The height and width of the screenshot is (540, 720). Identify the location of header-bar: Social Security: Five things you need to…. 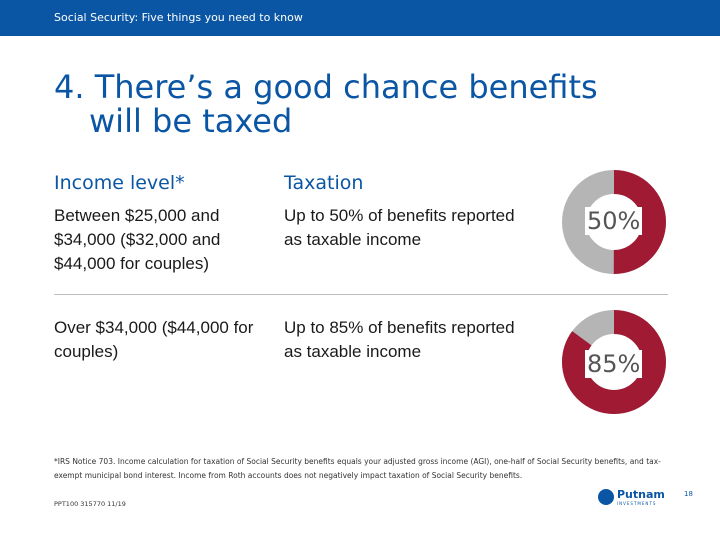
(360, 18).